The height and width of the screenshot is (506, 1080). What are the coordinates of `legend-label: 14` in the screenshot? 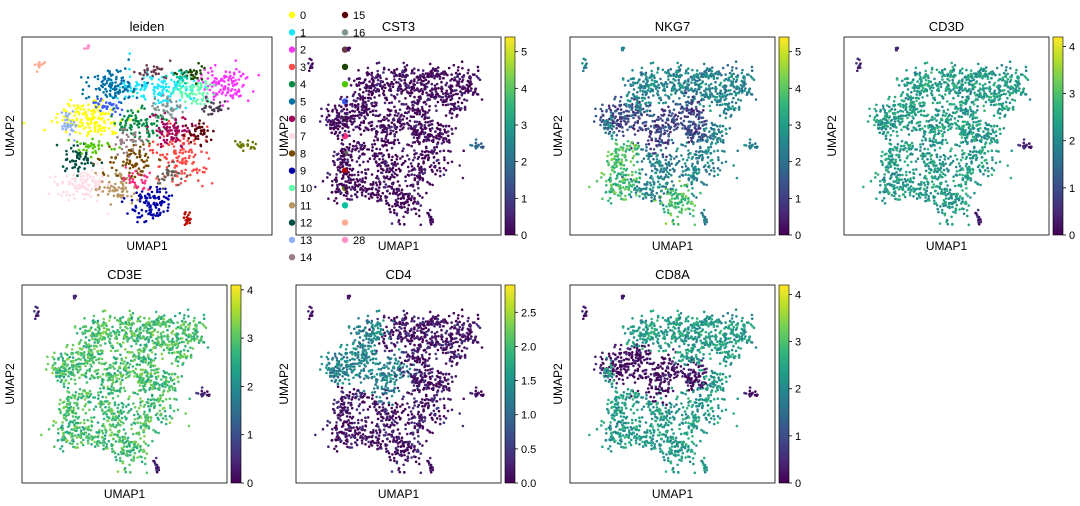 It's located at (306, 258).